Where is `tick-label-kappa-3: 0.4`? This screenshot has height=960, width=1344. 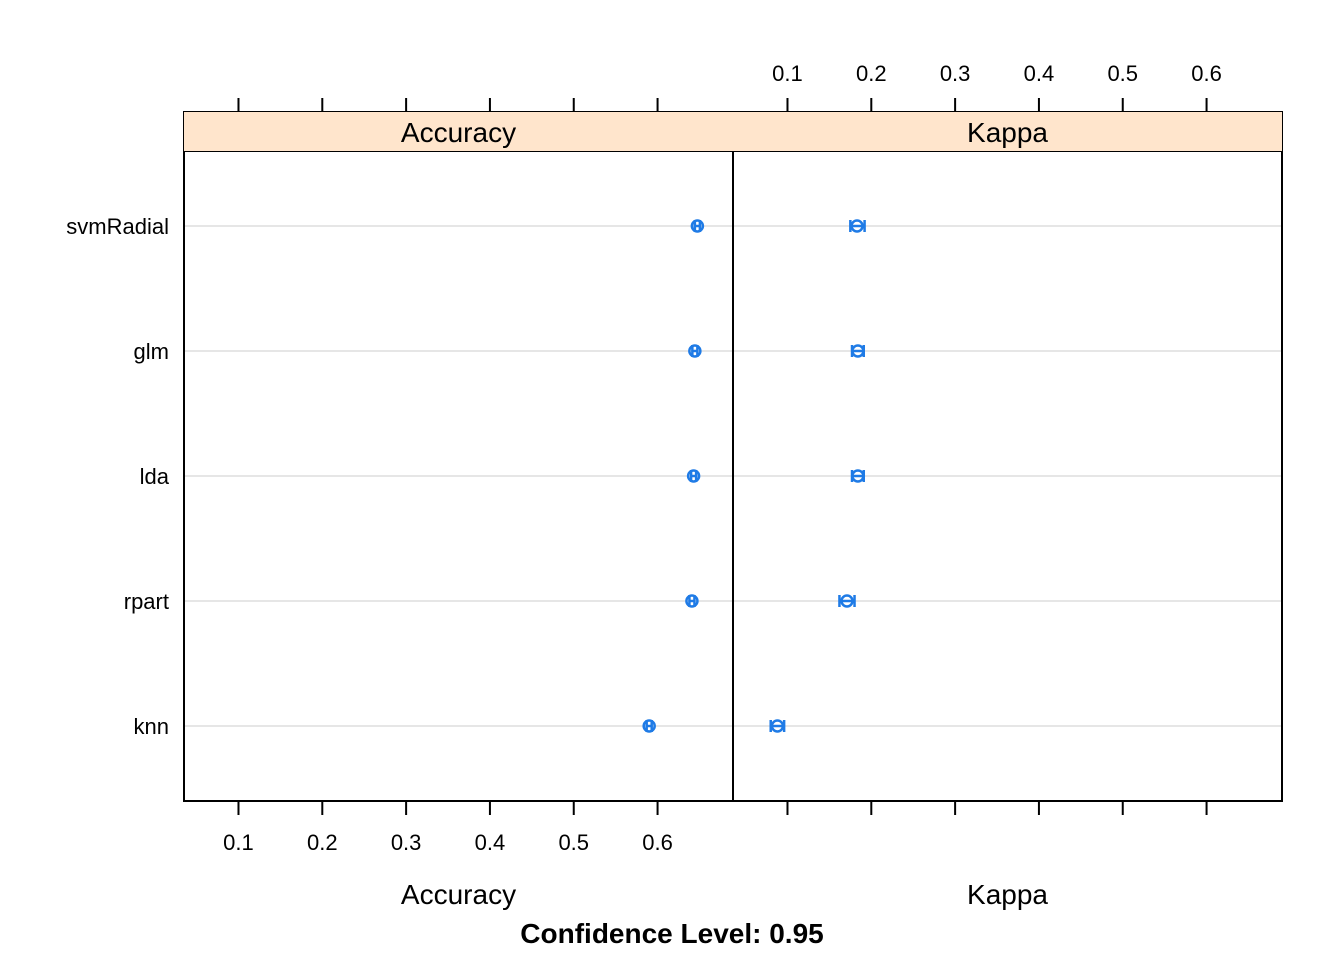 tick-label-kappa-3: 0.4 is located at coordinates (1039, 73).